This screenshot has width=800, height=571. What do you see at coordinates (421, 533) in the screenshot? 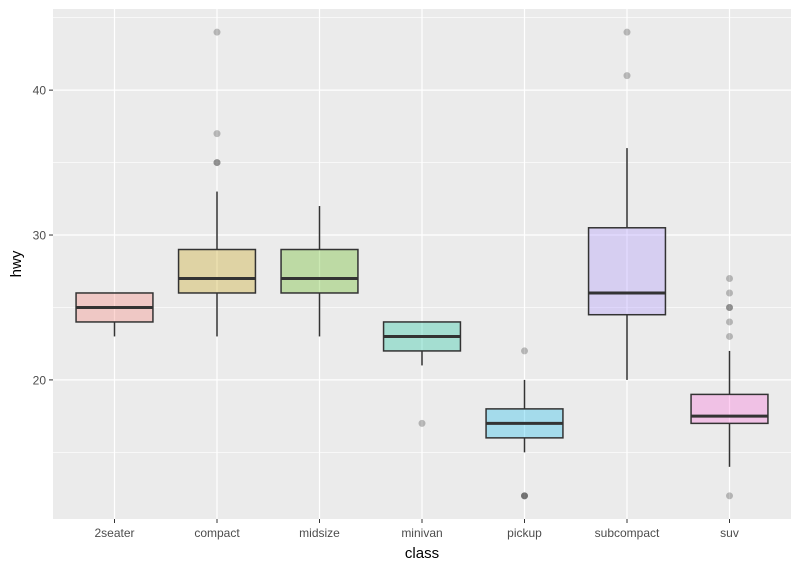
I see `x-tick-label: minivan` at bounding box center [421, 533].